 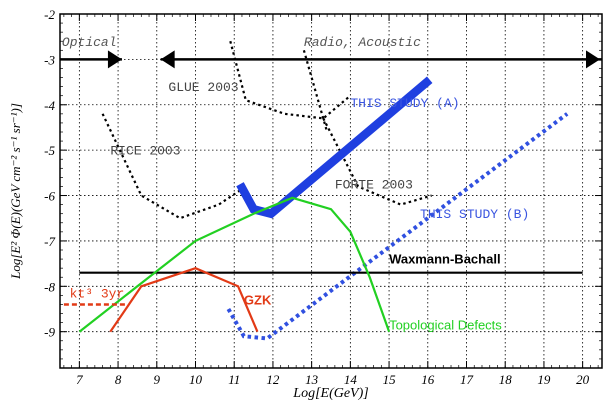 What do you see at coordinates (445, 259) in the screenshot?
I see `label-waxmann-bachall: Waxmann-Bachall` at bounding box center [445, 259].